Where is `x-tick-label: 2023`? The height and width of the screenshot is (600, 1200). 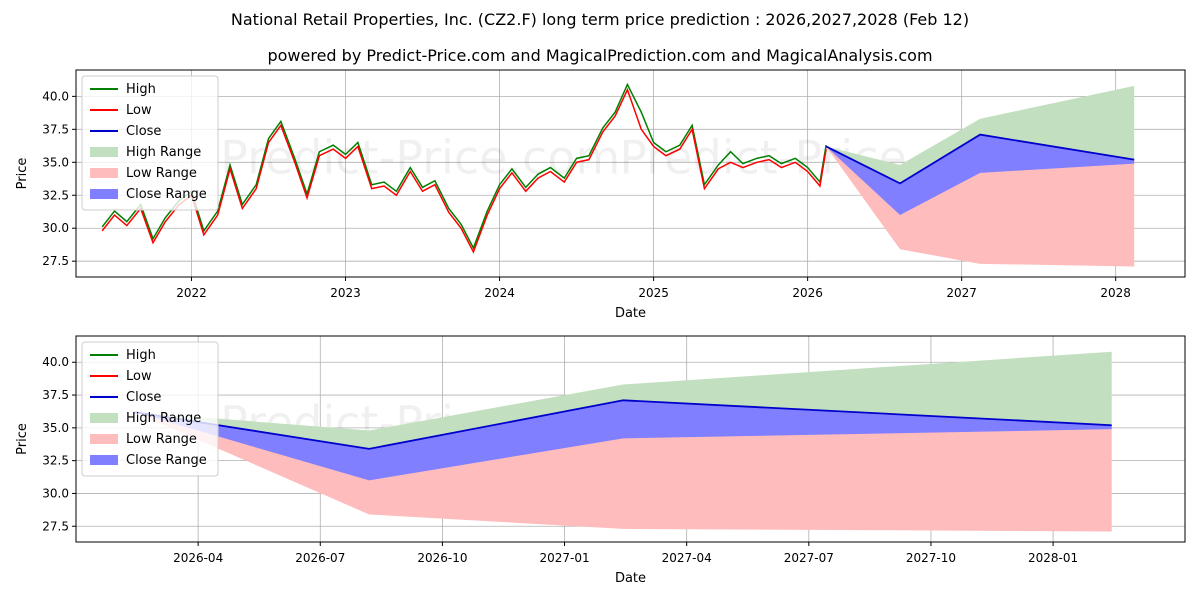
x-tick-label: 2023 is located at coordinates (345, 293).